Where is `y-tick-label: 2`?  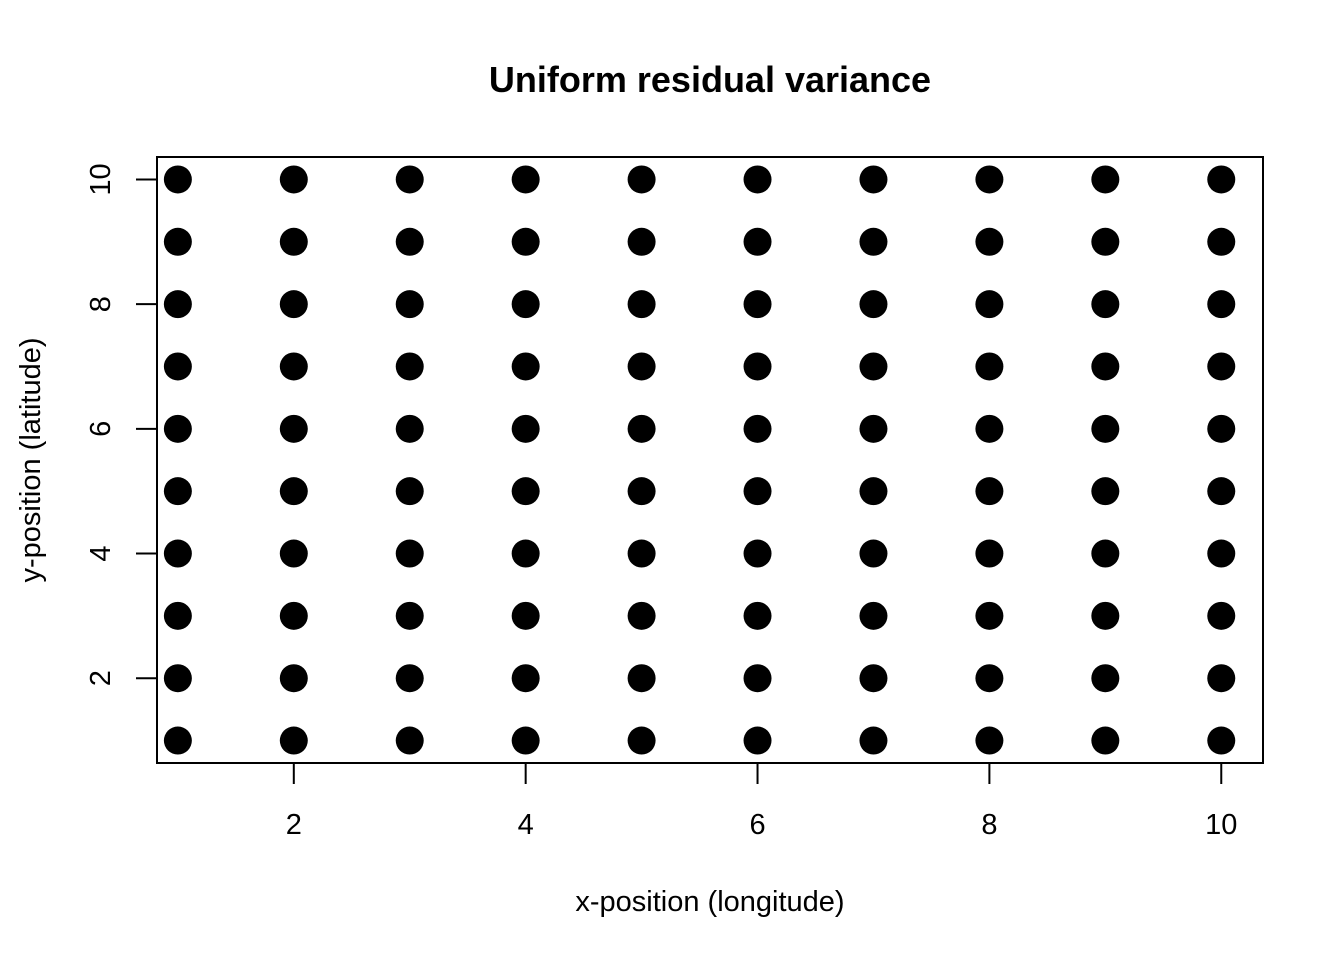
y-tick-label: 2 is located at coordinates (101, 678).